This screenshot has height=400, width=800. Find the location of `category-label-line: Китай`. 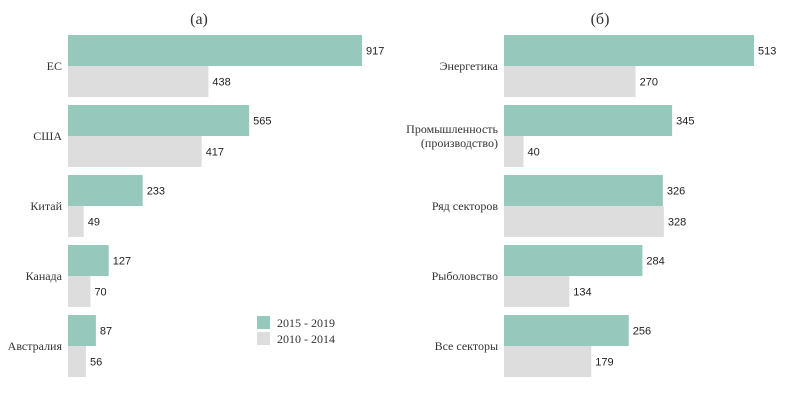

category-label-line: Китай is located at coordinates (46, 206).